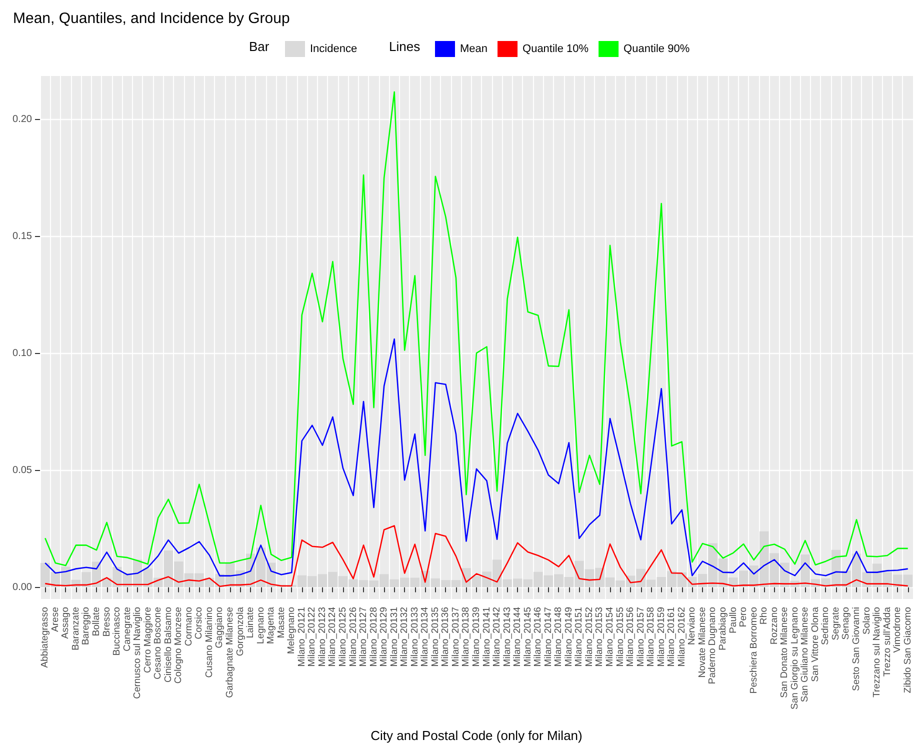 The height and width of the screenshot is (747, 921). I want to click on text: Bar, so click(259, 46).